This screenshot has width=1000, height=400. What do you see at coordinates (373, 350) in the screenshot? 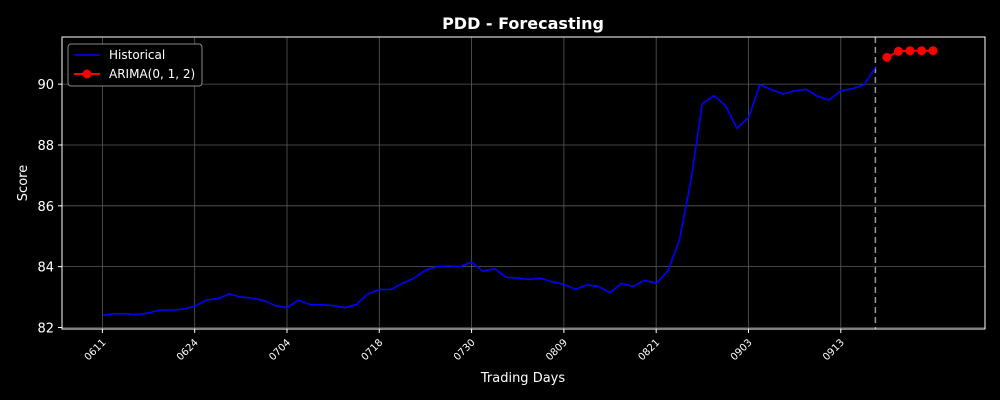
I see `x-tick-label: 0718` at bounding box center [373, 350].